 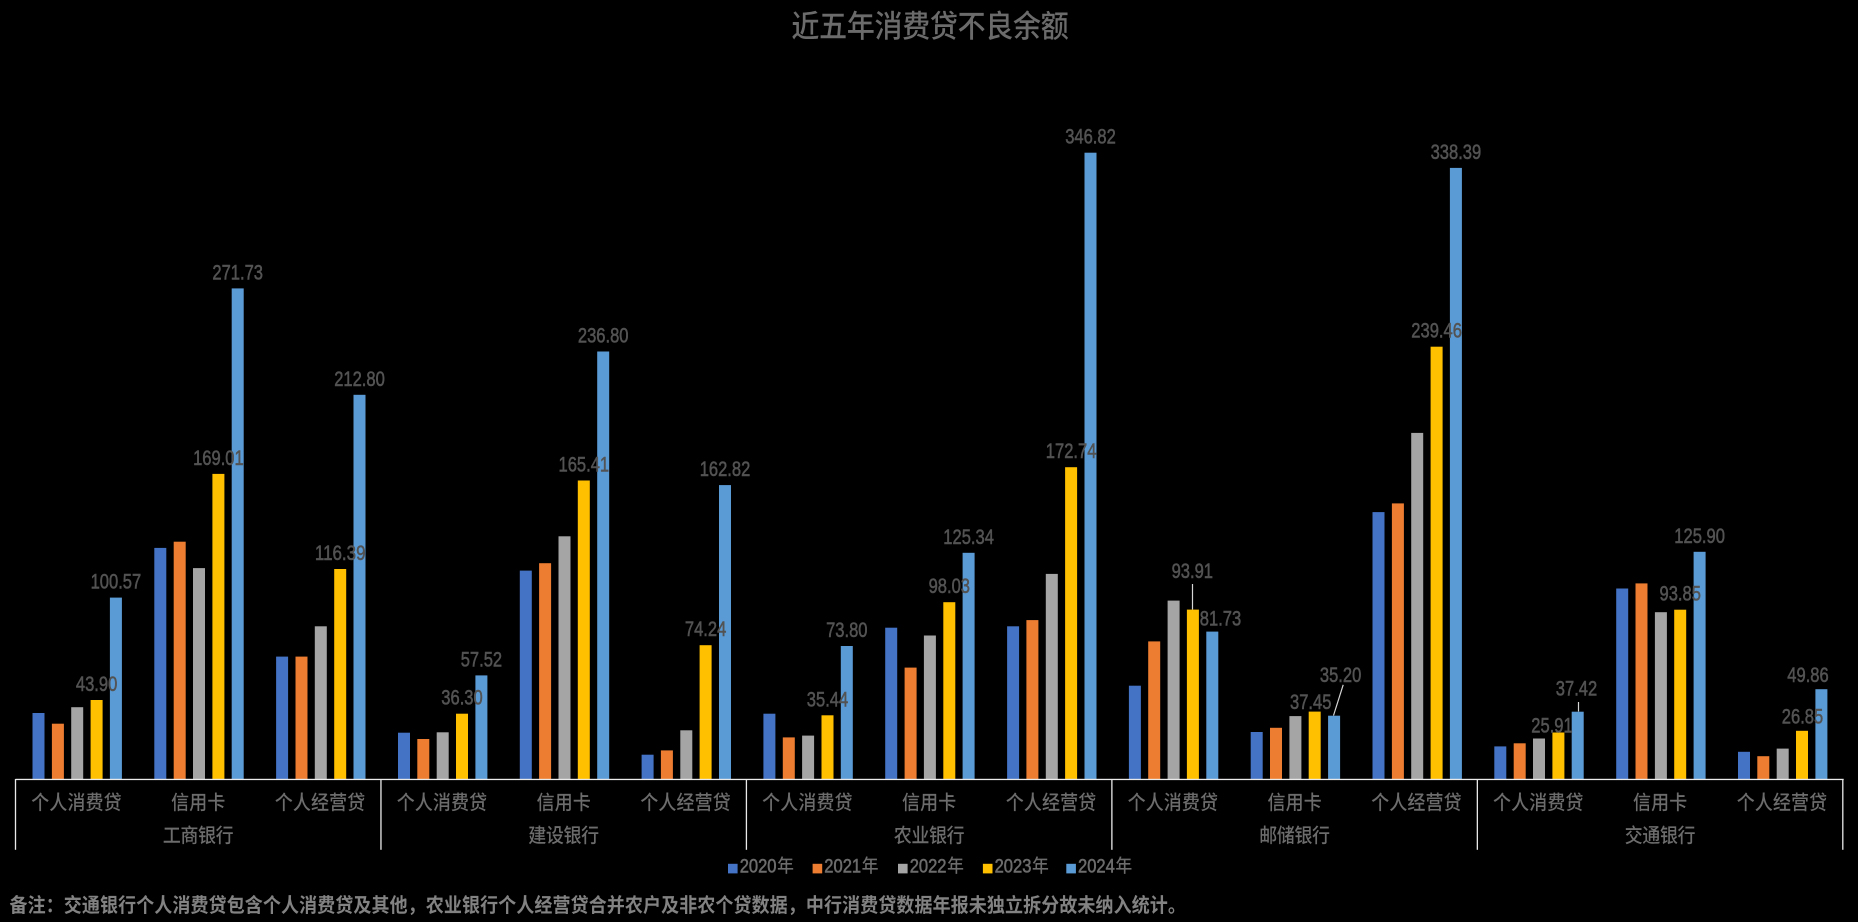 I want to click on svg-text: 116.39, so click(x=340, y=553).